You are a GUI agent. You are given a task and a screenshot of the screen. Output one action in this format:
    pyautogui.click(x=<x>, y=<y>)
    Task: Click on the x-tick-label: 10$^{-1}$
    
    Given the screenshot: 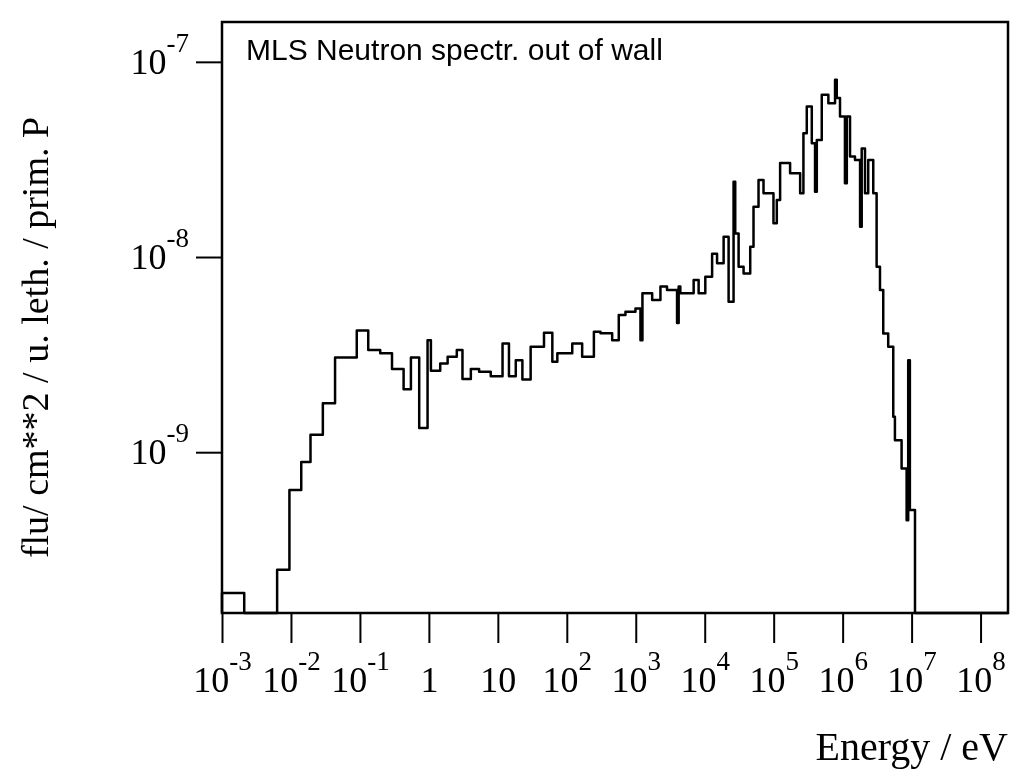 What is the action you would take?
    pyautogui.click(x=360, y=672)
    